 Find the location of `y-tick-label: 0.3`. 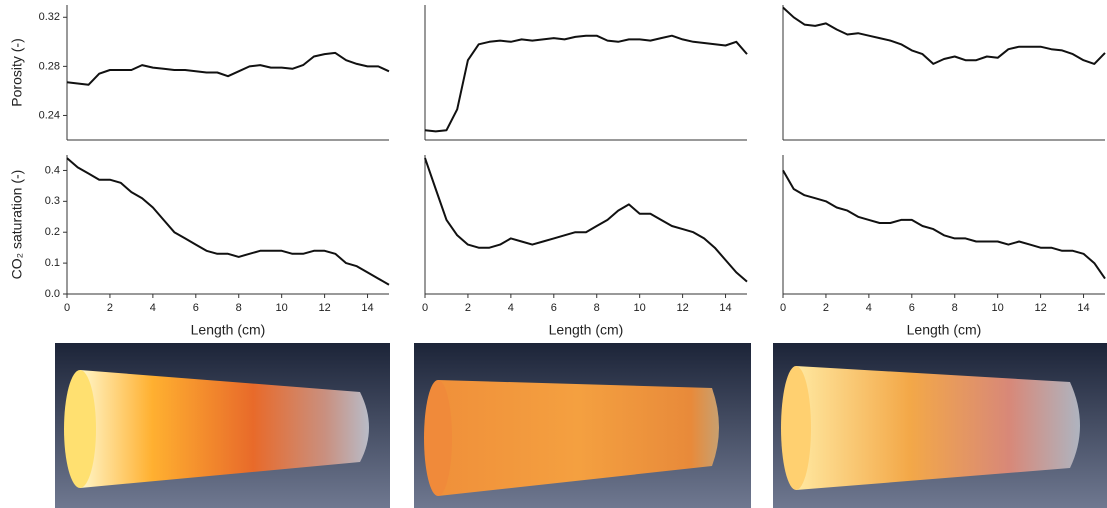

y-tick-label: 0.3 is located at coordinates (52, 201).